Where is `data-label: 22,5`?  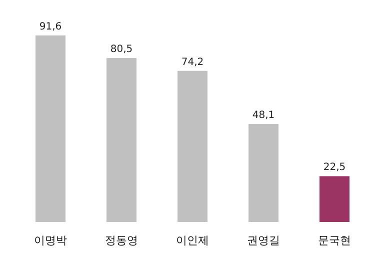
data-label: 22,5 is located at coordinates (334, 168).